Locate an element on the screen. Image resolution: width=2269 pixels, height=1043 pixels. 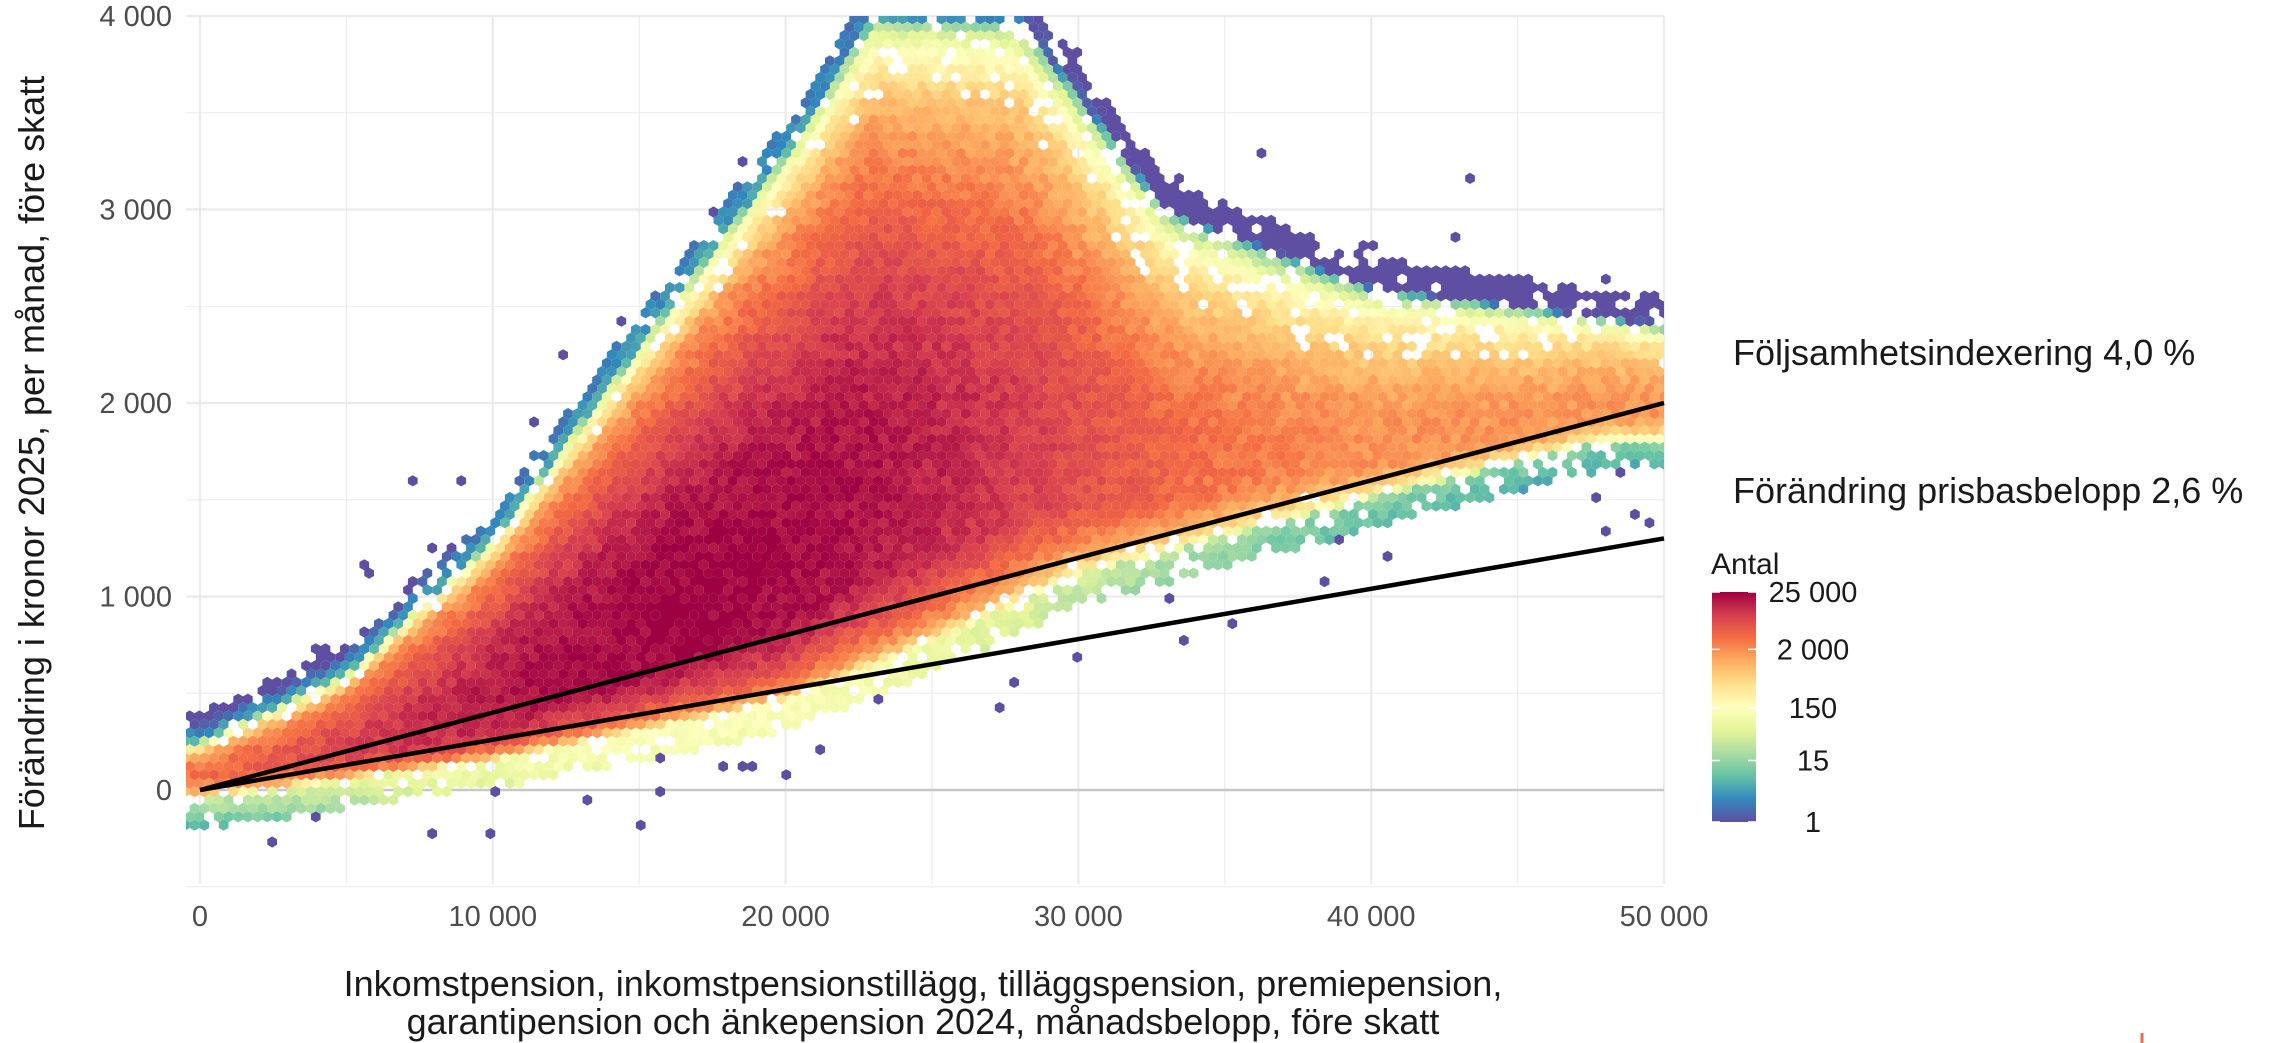
colorbar-tick-label: 150 is located at coordinates (1813, 709).